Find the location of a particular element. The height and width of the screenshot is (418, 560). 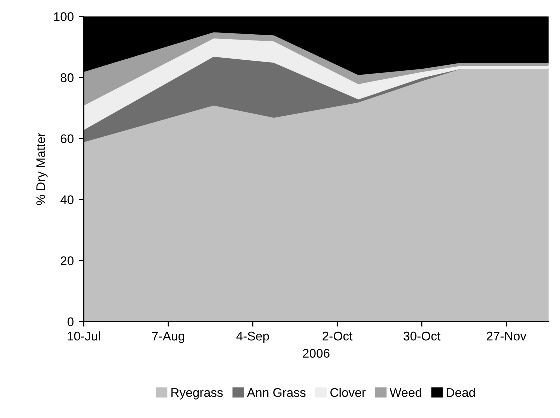

y-tick-label: 40 is located at coordinates (67, 200).